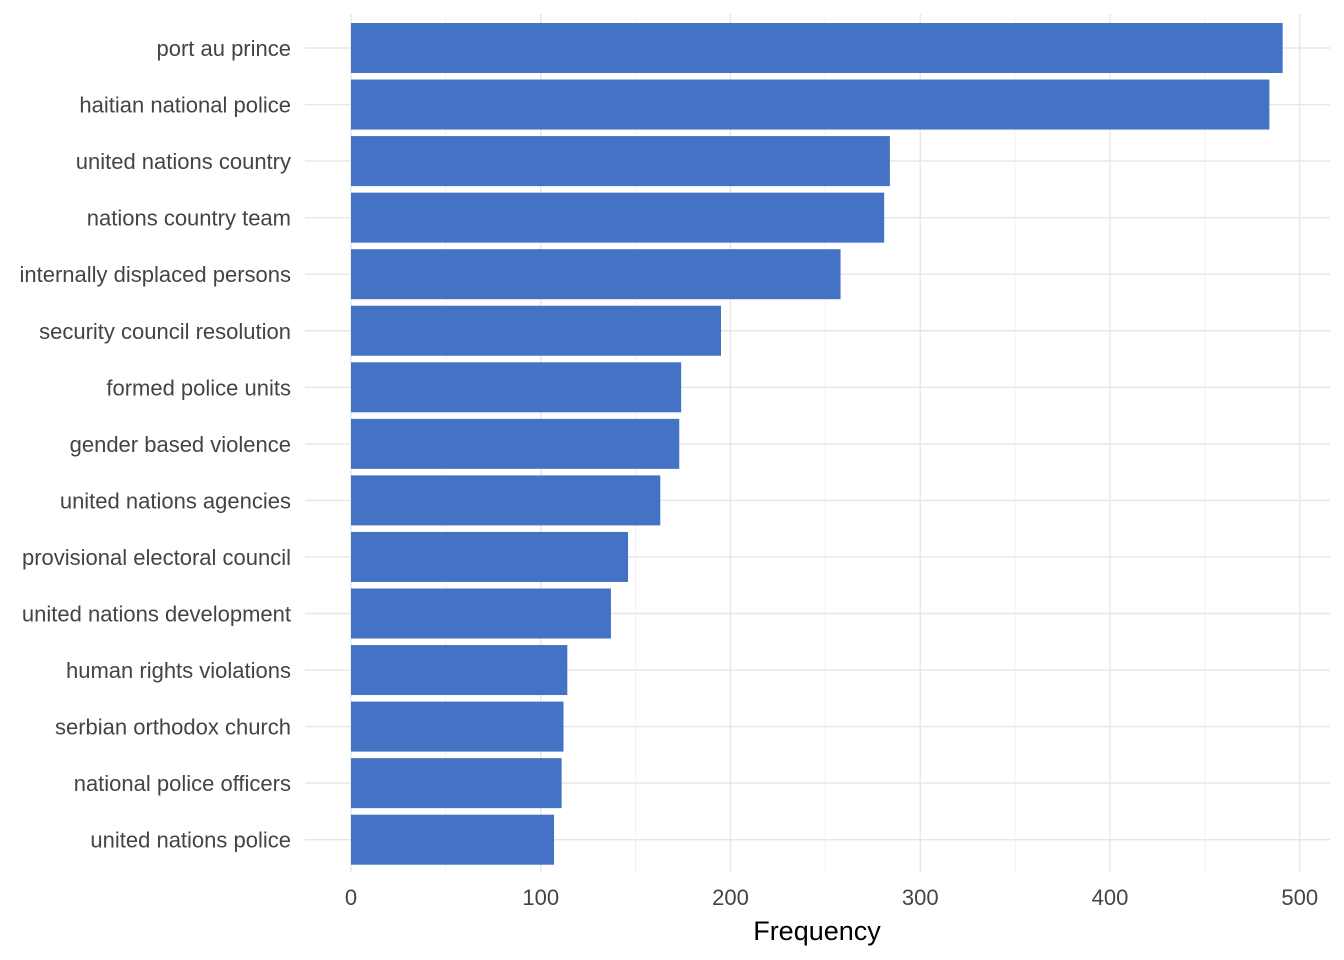  I want to click on y-tick-label: human rights violations, so click(178, 670).